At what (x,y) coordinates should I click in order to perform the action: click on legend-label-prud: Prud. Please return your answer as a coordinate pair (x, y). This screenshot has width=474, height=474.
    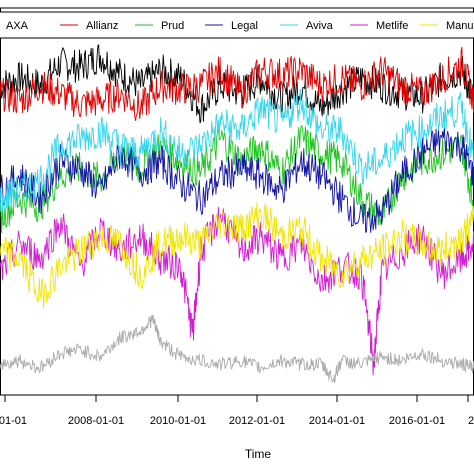
    Looking at the image, I should click on (172, 26).